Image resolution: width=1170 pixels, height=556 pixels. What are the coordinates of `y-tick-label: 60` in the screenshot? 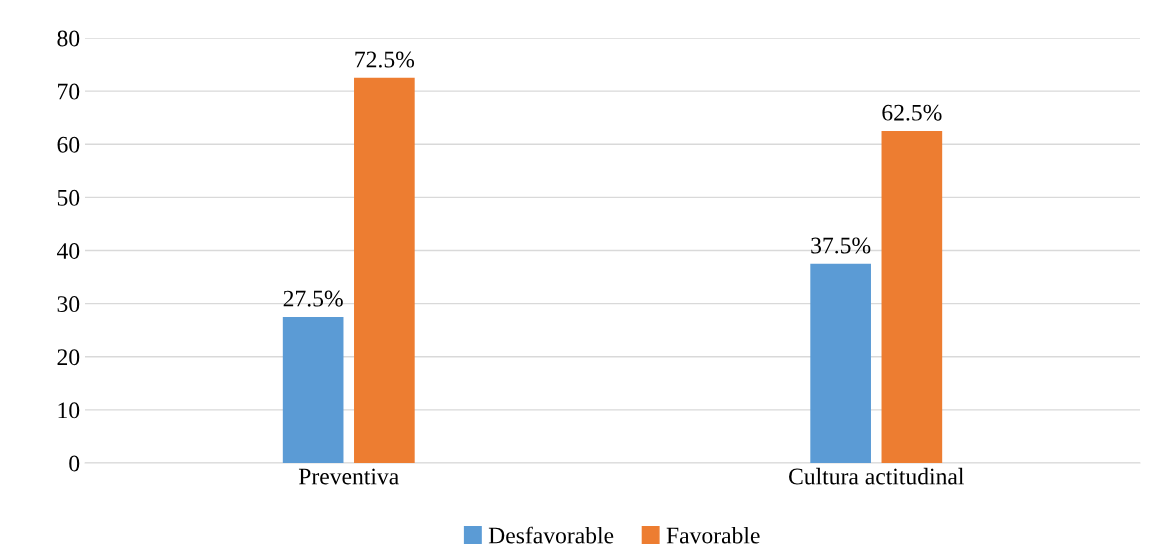 It's located at (68, 144).